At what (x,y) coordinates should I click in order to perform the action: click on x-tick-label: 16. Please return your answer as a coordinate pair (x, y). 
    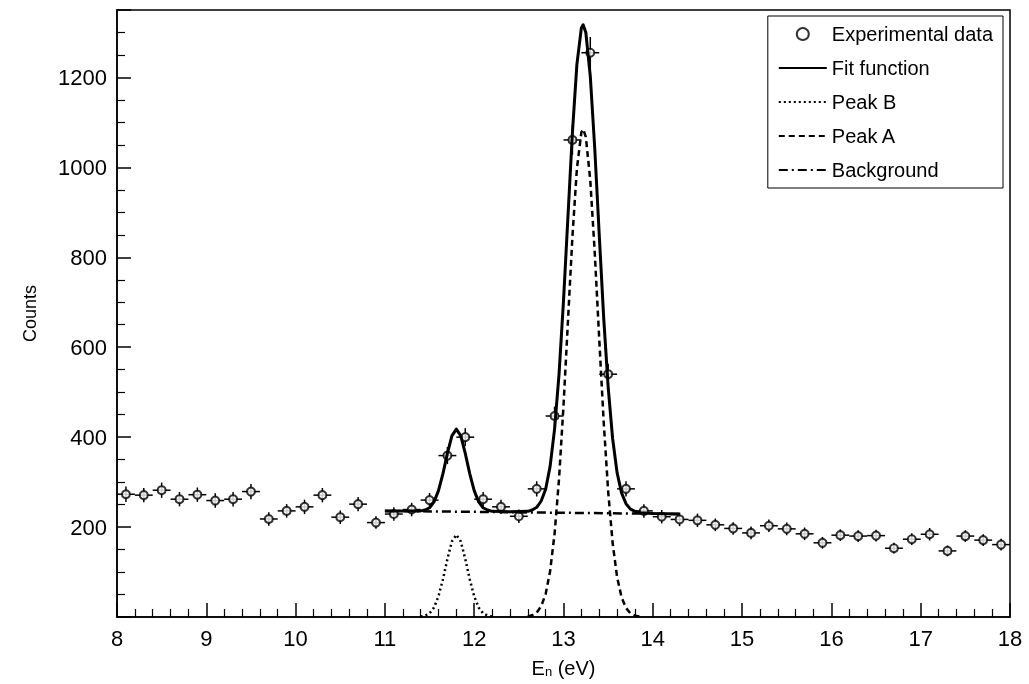
    Looking at the image, I should click on (831, 638).